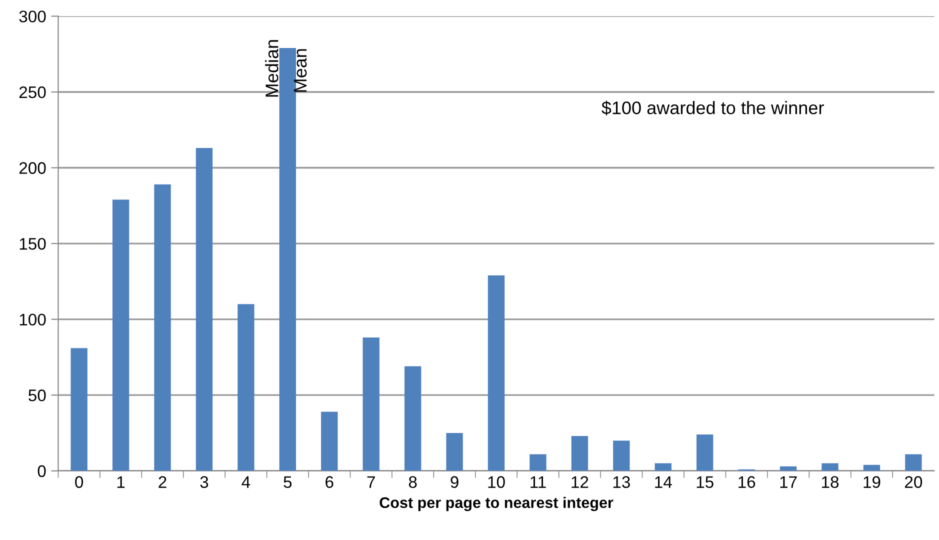 Image resolution: width=939 pixels, height=540 pixels. Describe the element at coordinates (872, 482) in the screenshot. I see `x-tick-label: 19` at that location.